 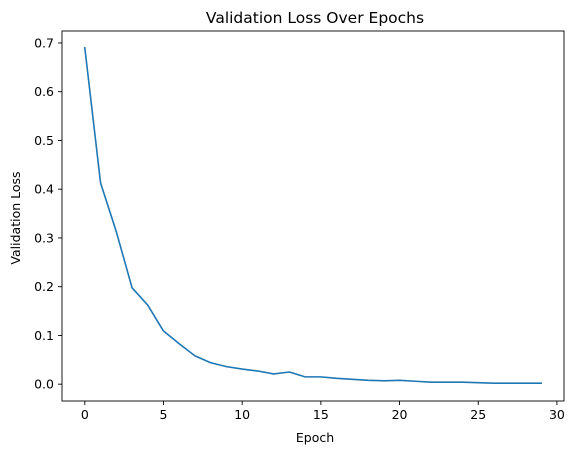 What do you see at coordinates (164, 414) in the screenshot?
I see `x-tick-label: 5` at bounding box center [164, 414].